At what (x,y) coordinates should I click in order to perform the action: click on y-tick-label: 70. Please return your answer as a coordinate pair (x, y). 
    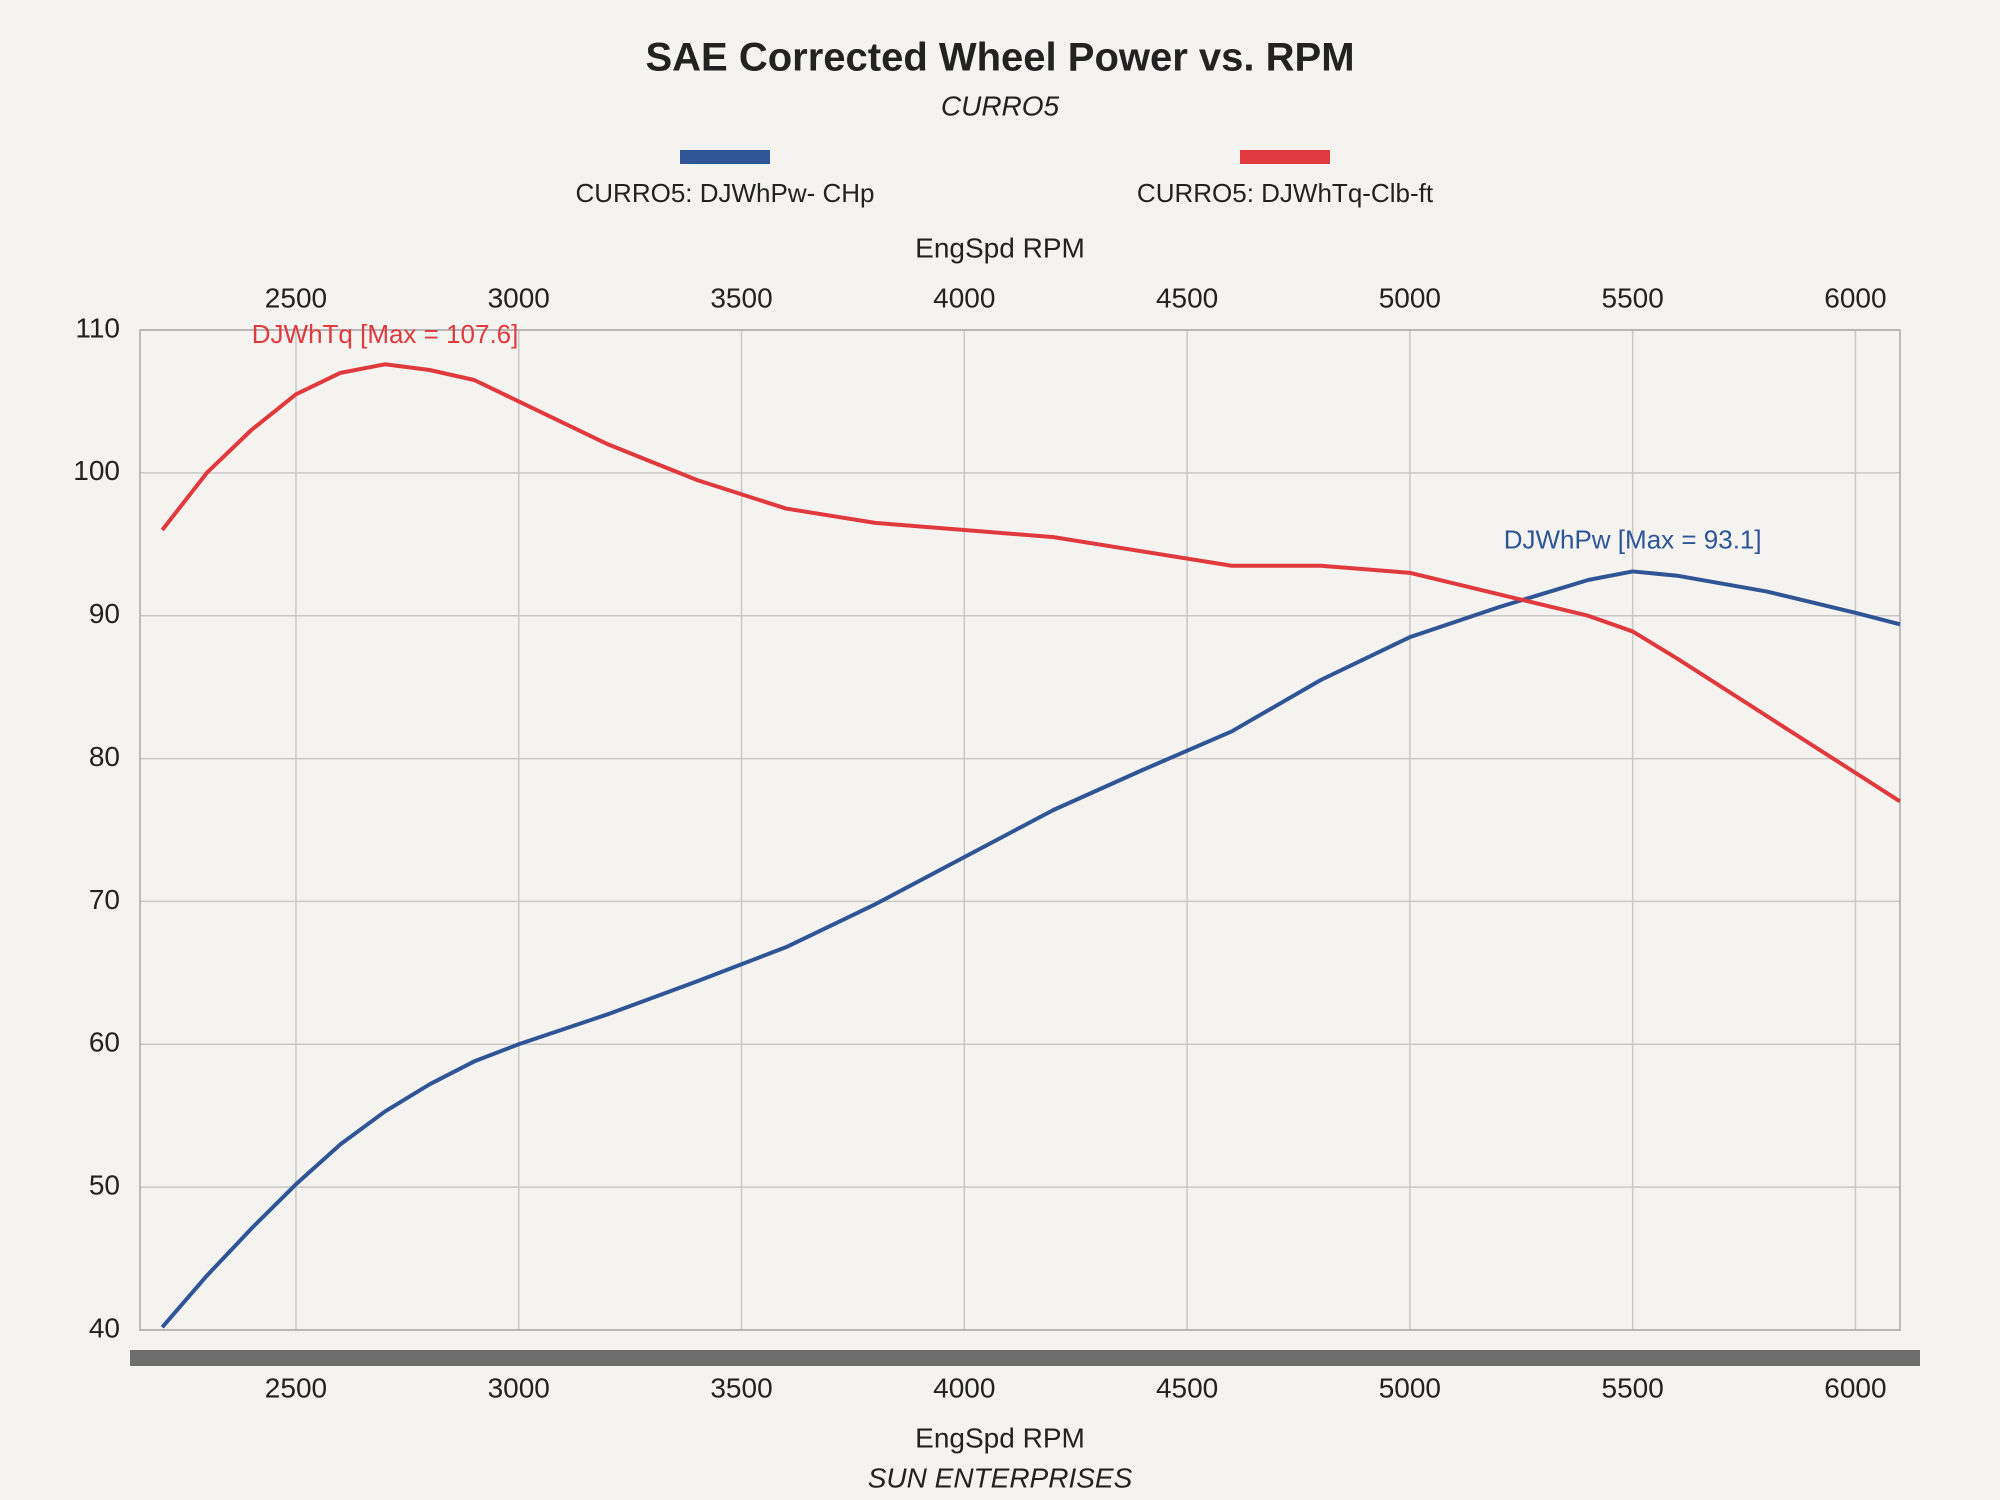
    Looking at the image, I should click on (104, 899).